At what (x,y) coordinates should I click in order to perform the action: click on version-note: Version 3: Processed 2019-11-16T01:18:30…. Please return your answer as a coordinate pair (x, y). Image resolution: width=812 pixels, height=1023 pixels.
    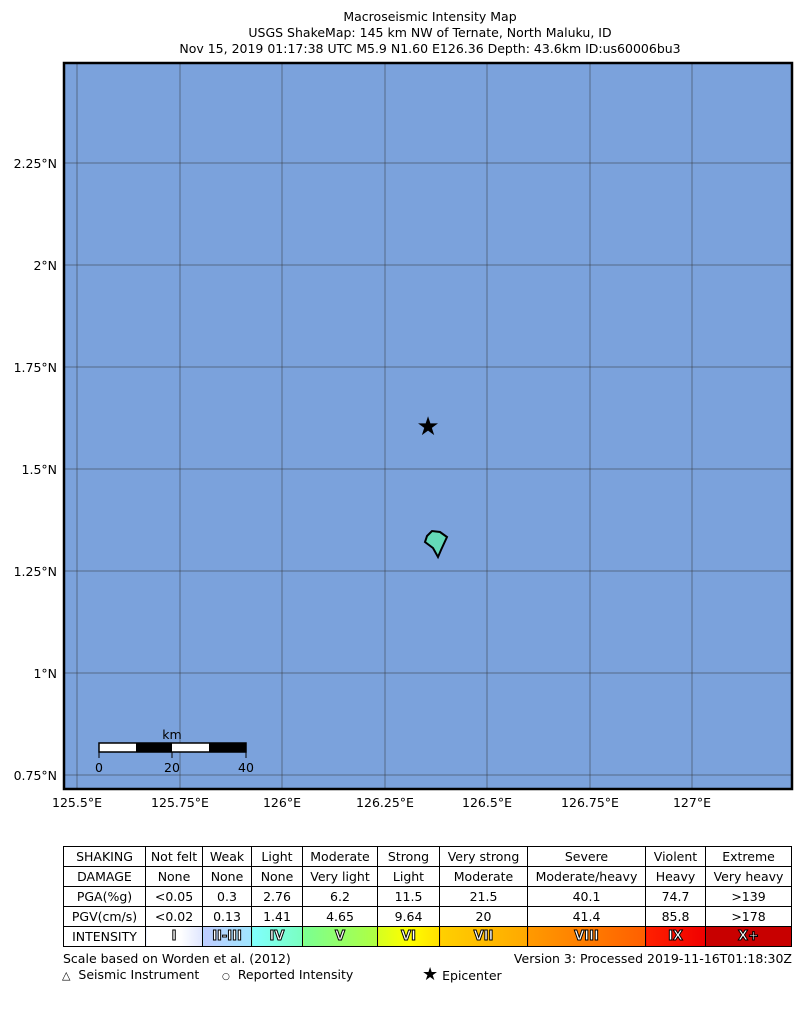
    Looking at the image, I should click on (652, 958).